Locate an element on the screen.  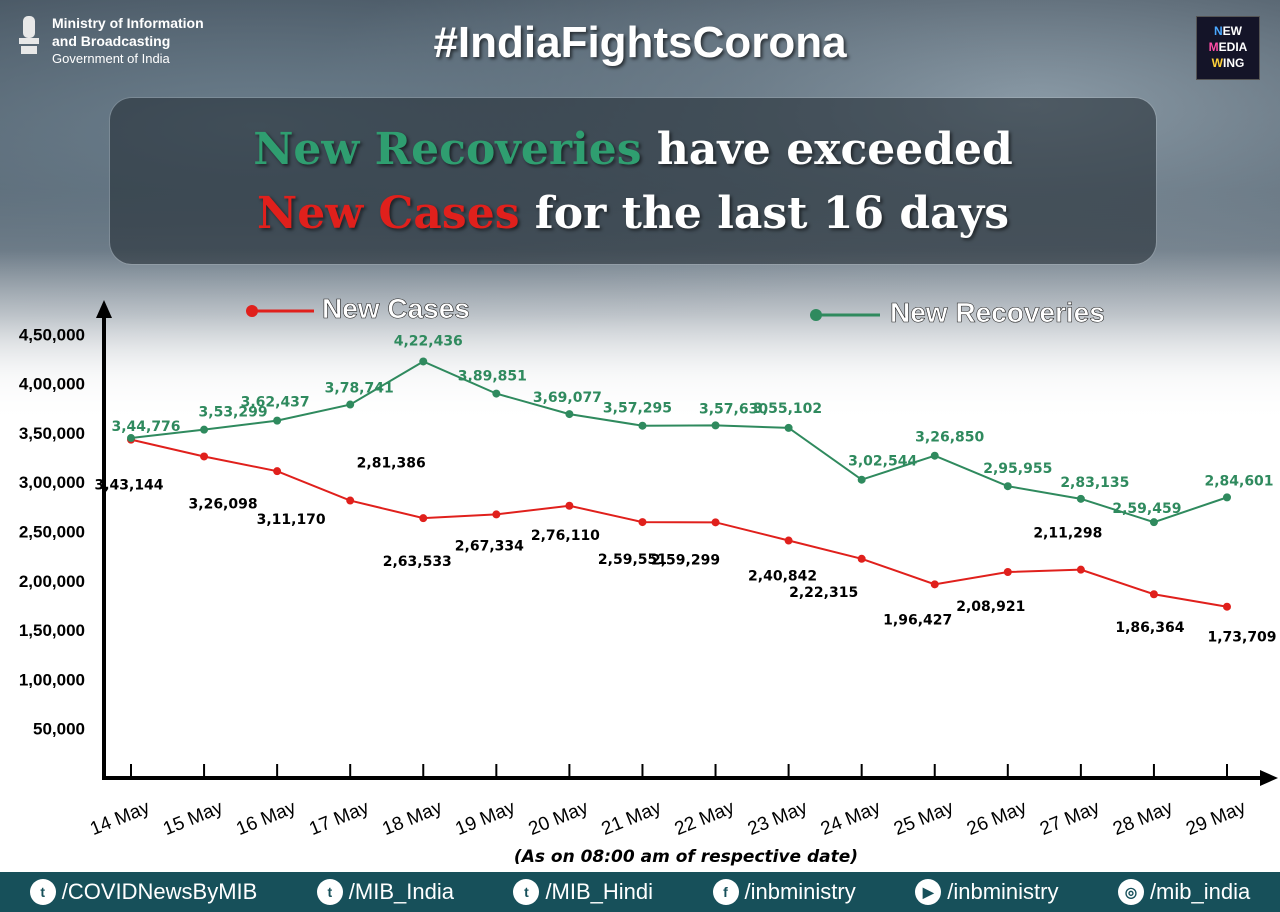
logo-letter-w: W is located at coordinates (1217, 63).